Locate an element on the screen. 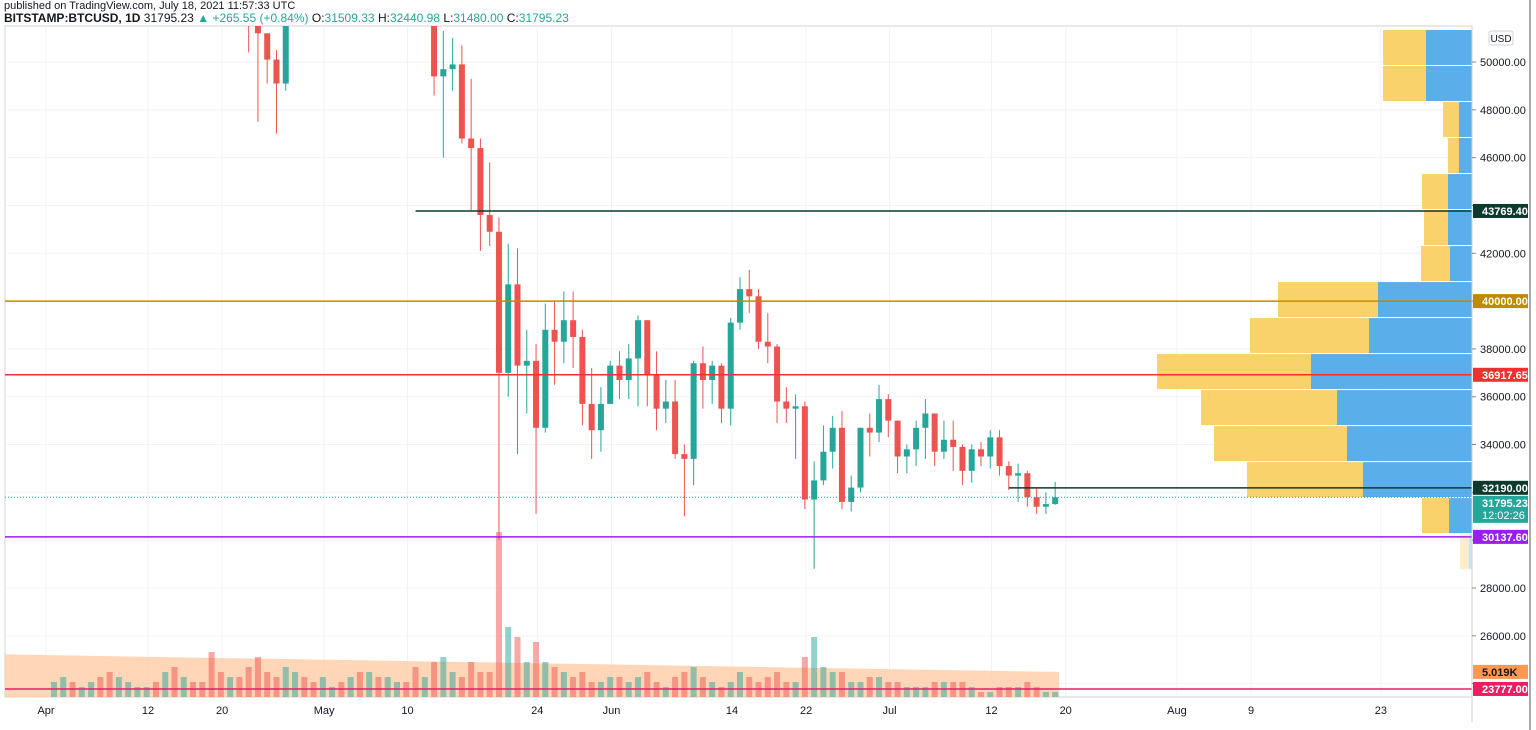 The image size is (1536, 730). date-tick-label: 24 is located at coordinates (537, 711).